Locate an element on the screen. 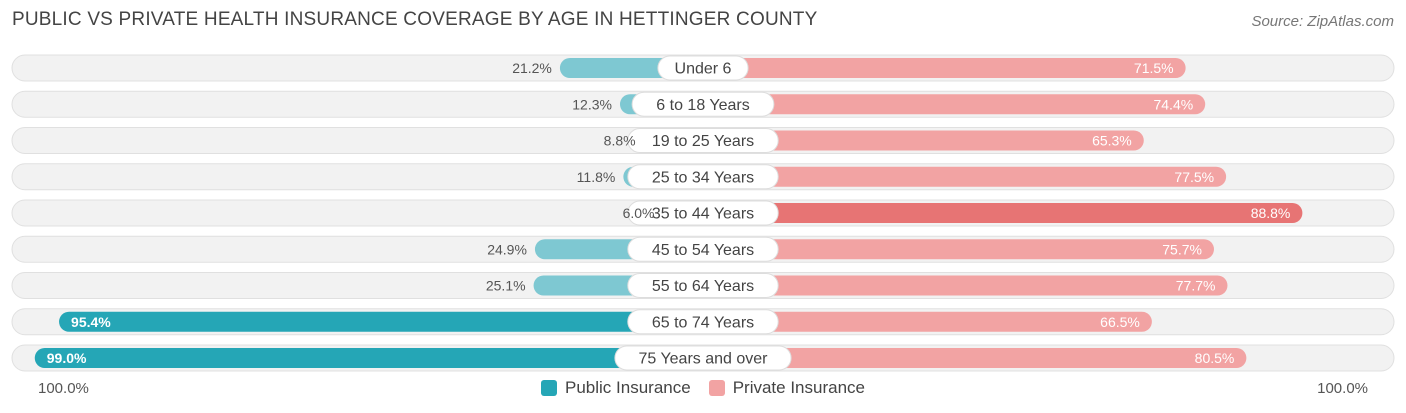  value-label-private: 88.8% is located at coordinates (1271, 213).